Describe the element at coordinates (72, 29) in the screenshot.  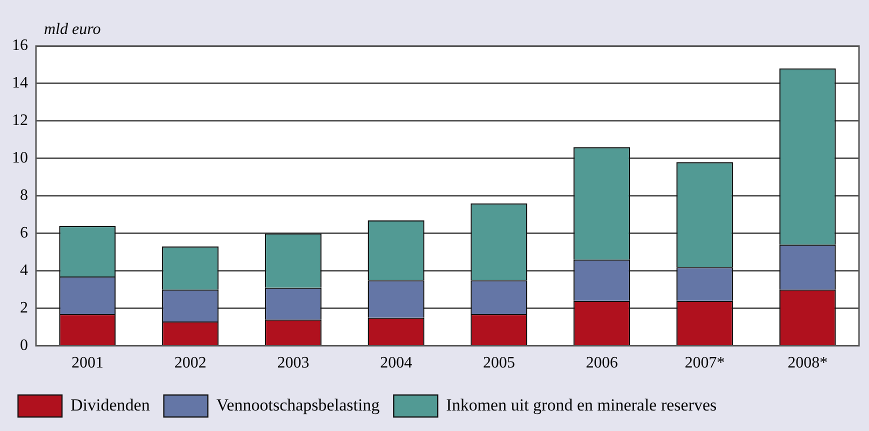
I see `y-axis-title: mld euro` at that location.